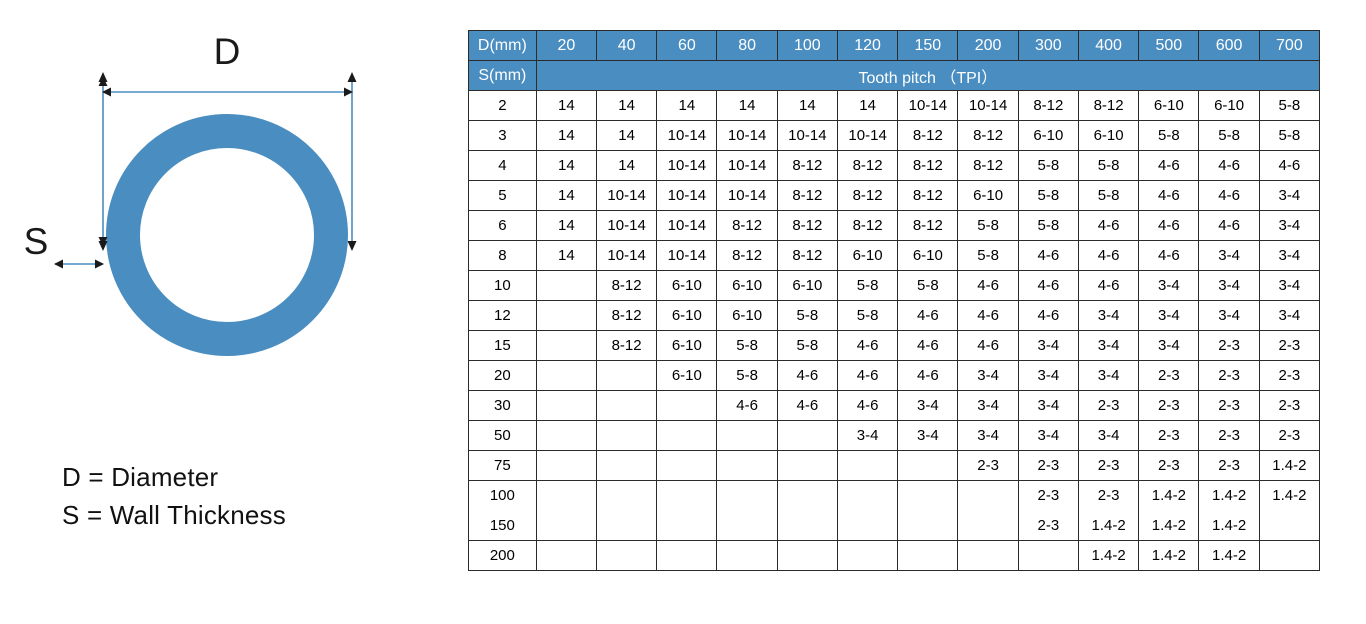 The height and width of the screenshot is (624, 1366). Describe the element at coordinates (807, 375) in the screenshot. I see `cell-s20-d100: 4-6` at that location.